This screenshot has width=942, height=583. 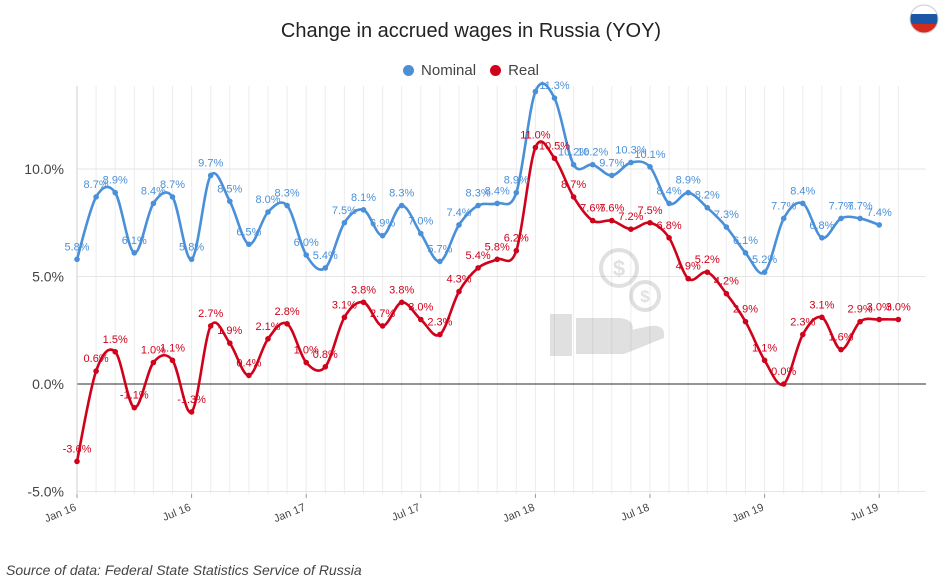 I want to click on russia-flag-icon, so click(x=924, y=19).